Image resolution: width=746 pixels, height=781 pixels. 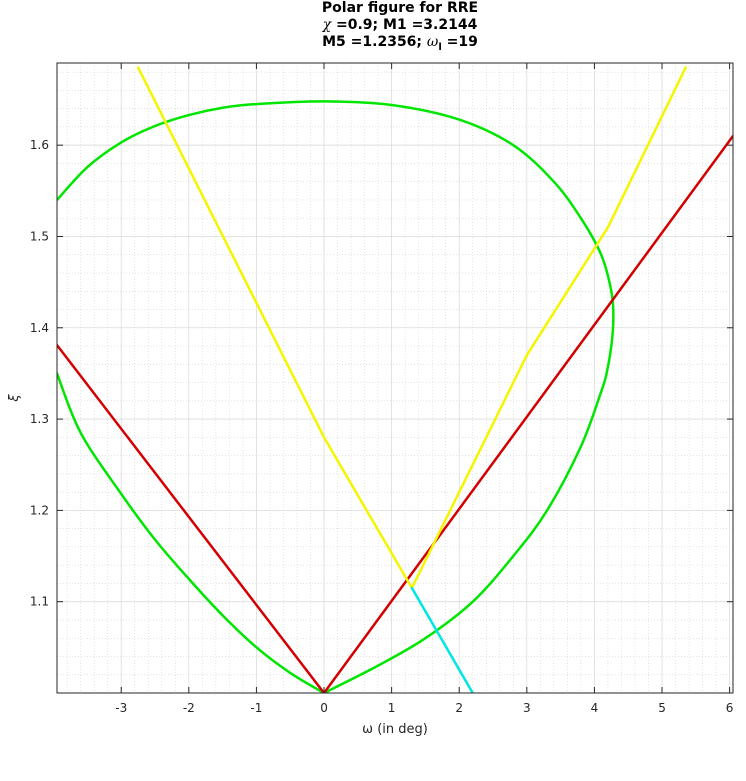 I want to click on title-line-3: M5 =1.2356; ωl =19, so click(x=373, y=45).